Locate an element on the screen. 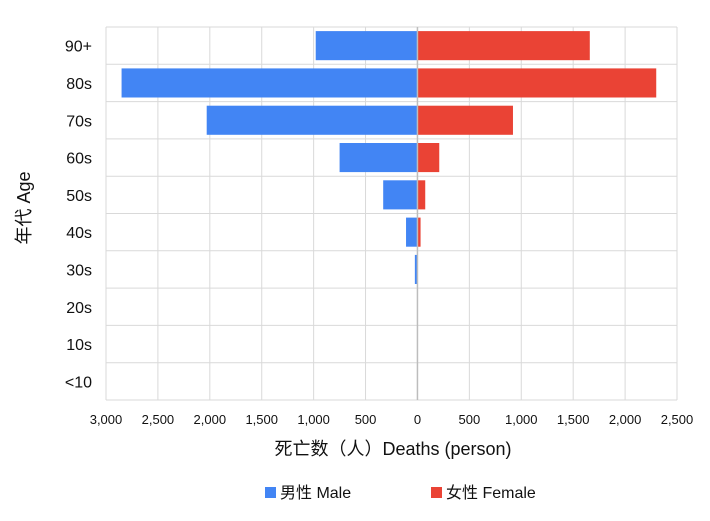 The image size is (710, 521). x-tick-label-2: 2,000 is located at coordinates (210, 419).